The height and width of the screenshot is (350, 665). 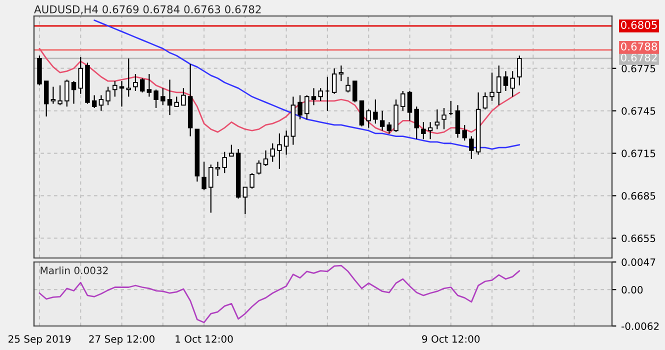 I want to click on x-tick-label: 1 Oct 12:00, so click(x=204, y=339).